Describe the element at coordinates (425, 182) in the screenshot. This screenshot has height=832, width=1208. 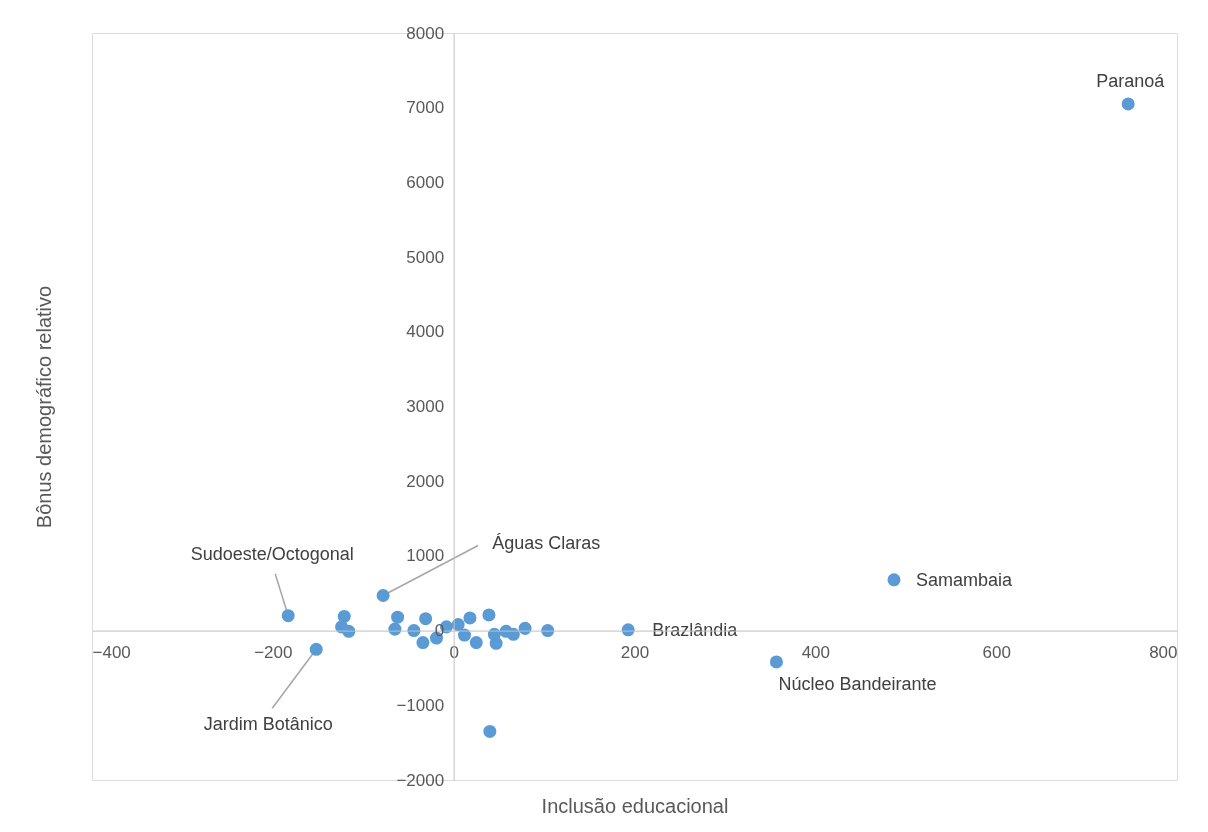
I see `y-tick-label: 6000` at that location.